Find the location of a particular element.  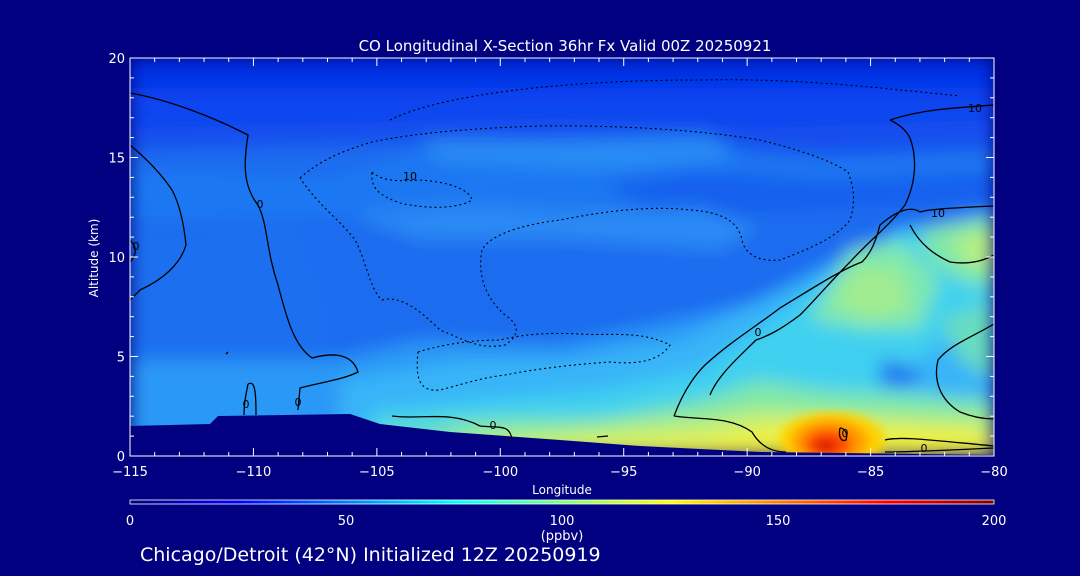

colorbar-tick-label: 200 is located at coordinates (994, 521).